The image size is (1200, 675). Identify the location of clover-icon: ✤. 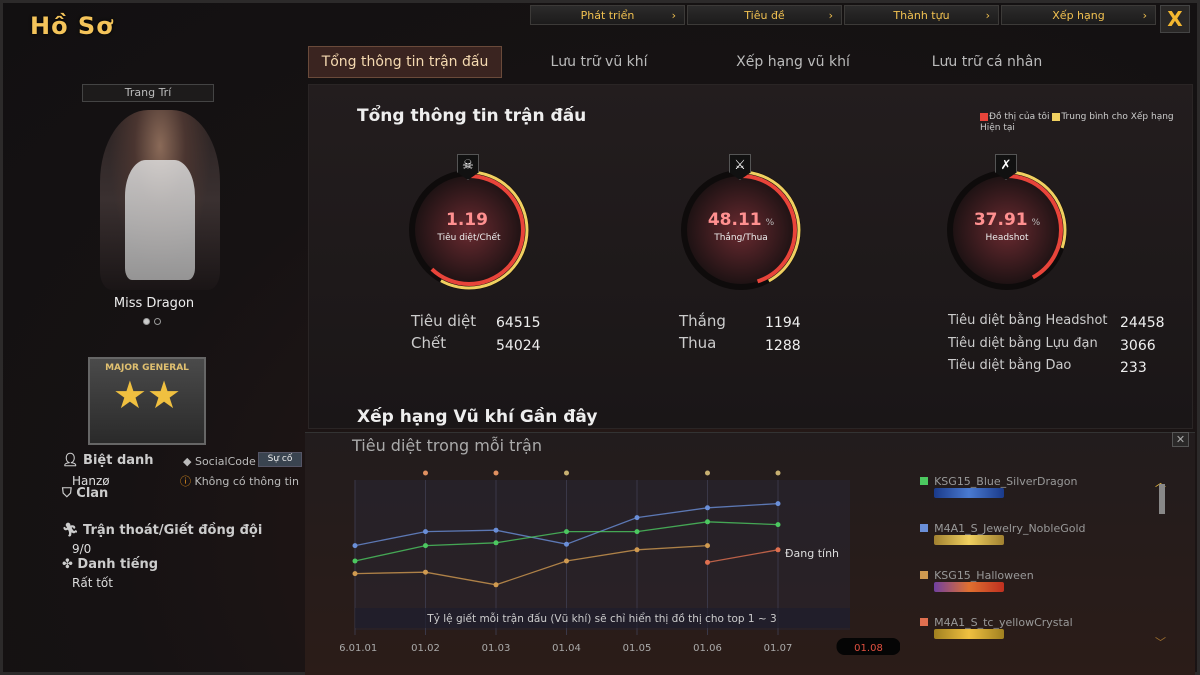
(70, 564).